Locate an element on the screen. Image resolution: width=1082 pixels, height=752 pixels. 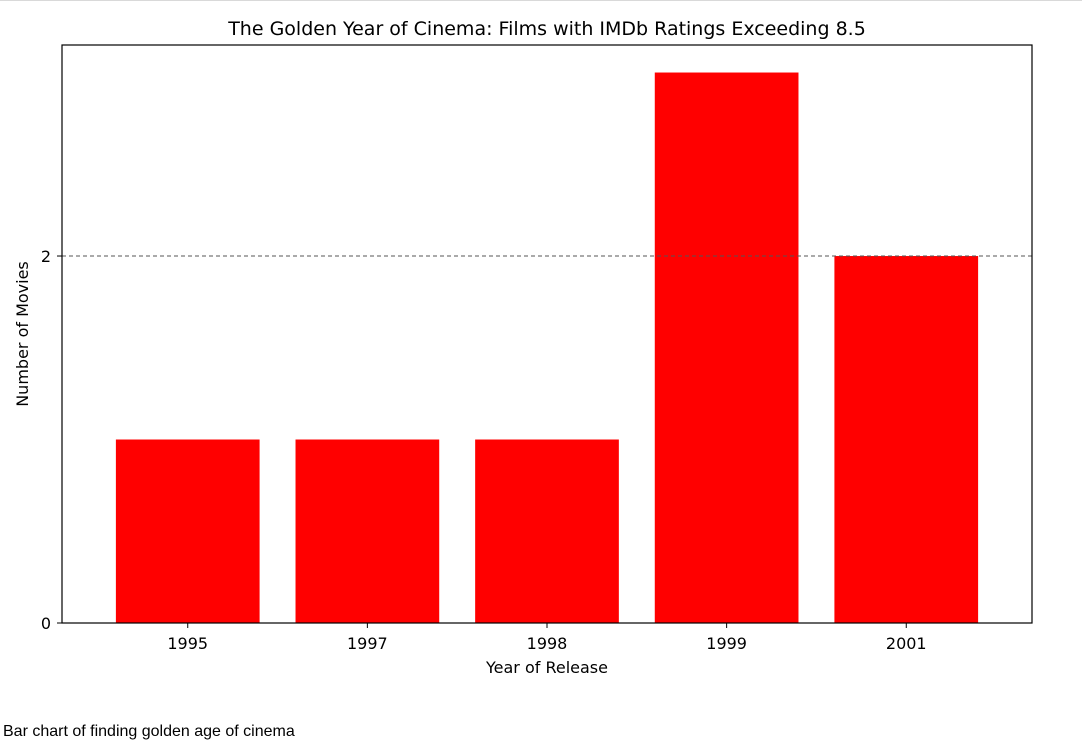
bar-1999 is located at coordinates (726, 348).